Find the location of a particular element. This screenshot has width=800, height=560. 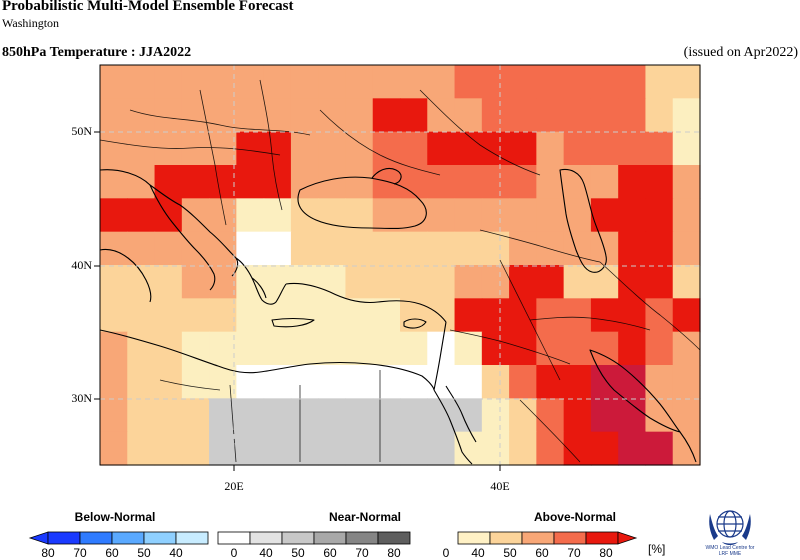

legend-below-tick: 50 is located at coordinates (144, 553).